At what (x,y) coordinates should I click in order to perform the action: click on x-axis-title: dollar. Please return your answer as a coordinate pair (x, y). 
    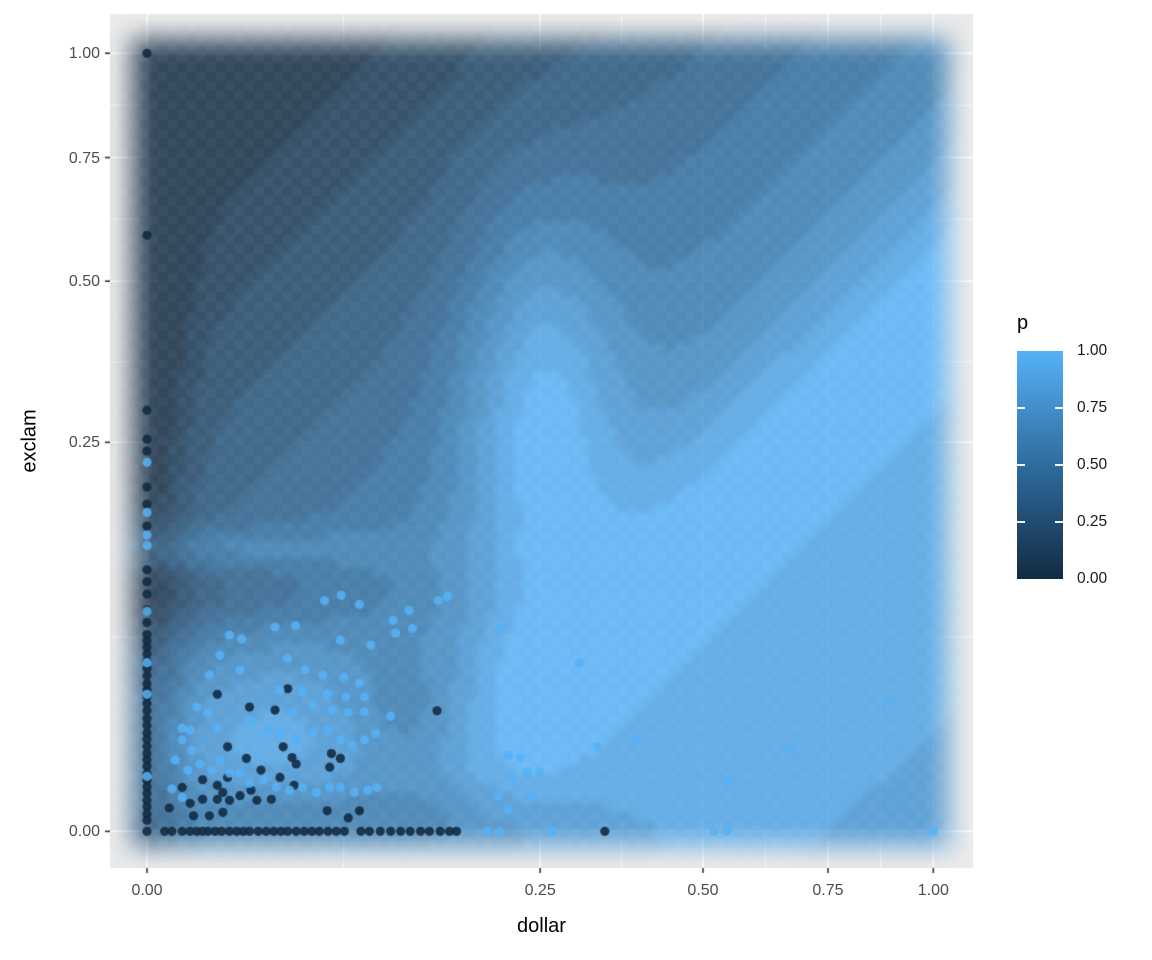
    Looking at the image, I should click on (541, 926).